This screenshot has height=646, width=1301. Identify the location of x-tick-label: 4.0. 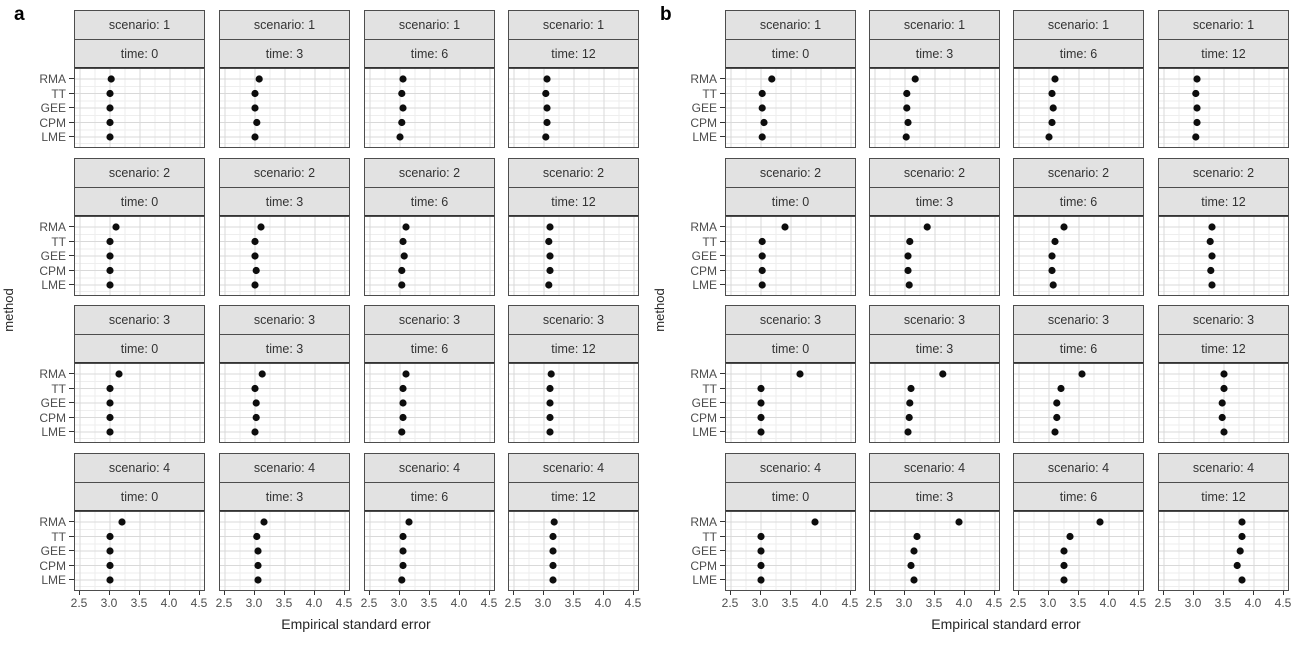
(820, 603).